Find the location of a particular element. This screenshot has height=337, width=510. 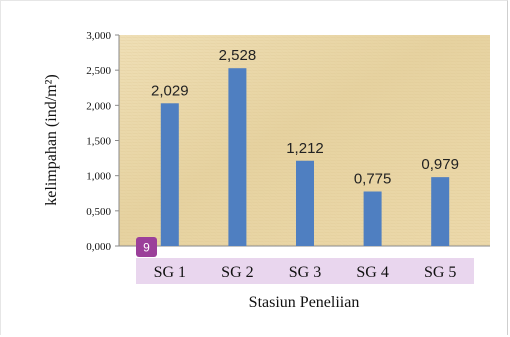

page-number-badge is located at coordinates (146, 247).